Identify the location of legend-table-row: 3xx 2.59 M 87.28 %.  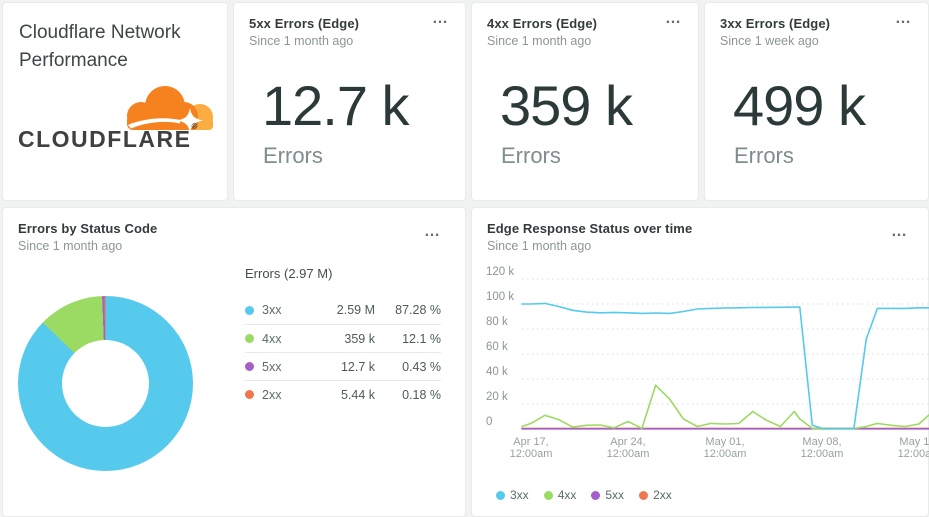
(343, 310).